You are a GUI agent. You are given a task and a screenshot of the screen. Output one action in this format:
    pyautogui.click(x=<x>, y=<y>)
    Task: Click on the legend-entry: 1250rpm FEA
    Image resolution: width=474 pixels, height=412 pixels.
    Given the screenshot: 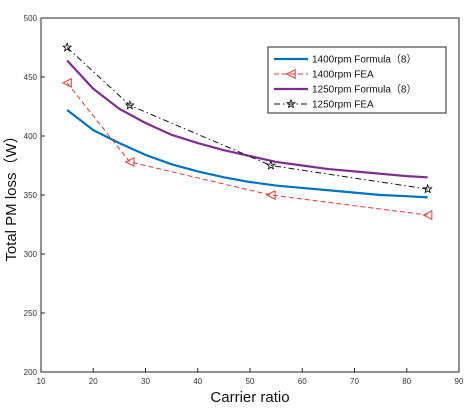 What is the action you would take?
    pyautogui.click(x=324, y=104)
    